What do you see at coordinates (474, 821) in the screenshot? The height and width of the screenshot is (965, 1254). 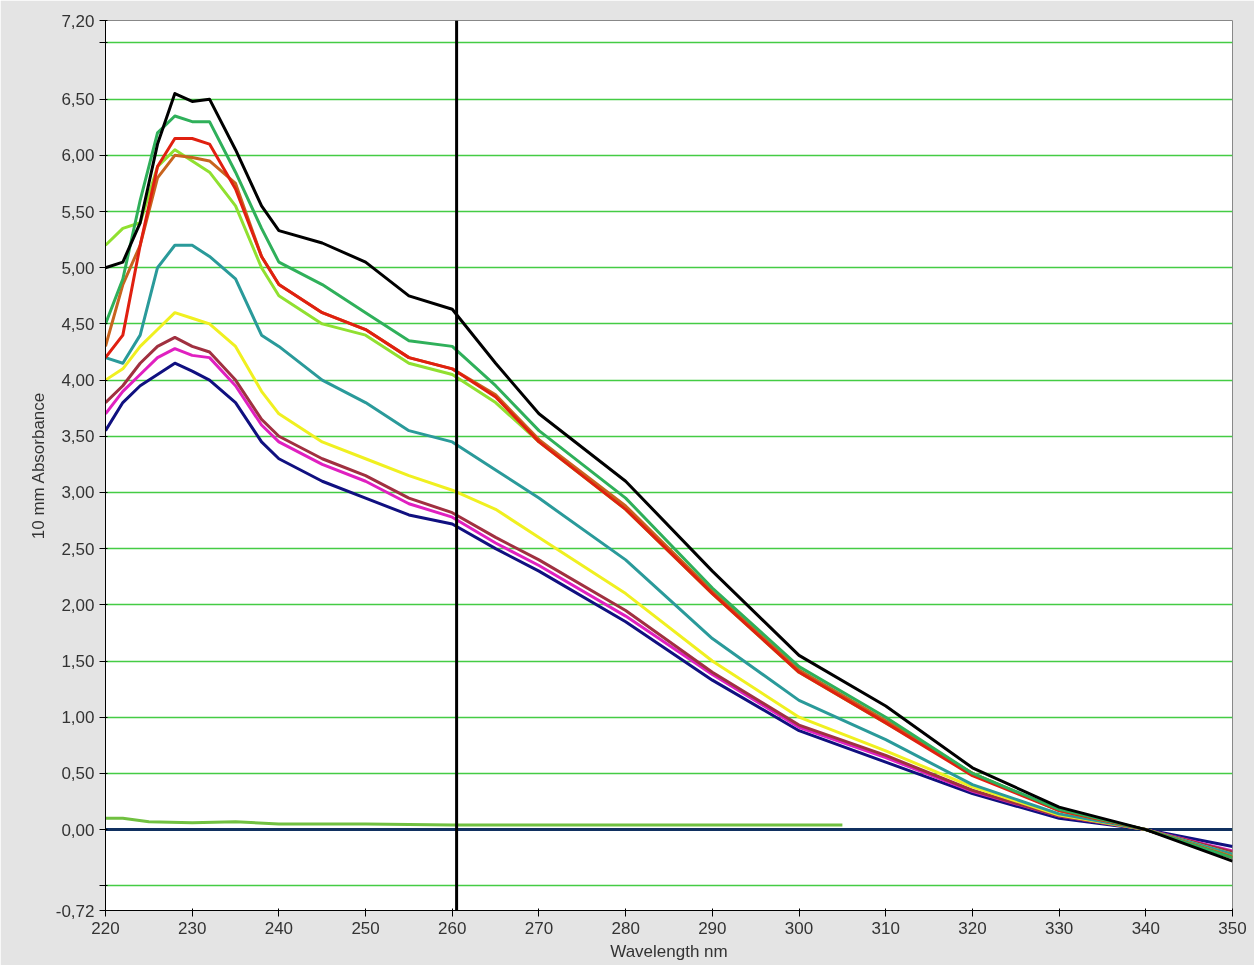 I see `line-series` at bounding box center [474, 821].